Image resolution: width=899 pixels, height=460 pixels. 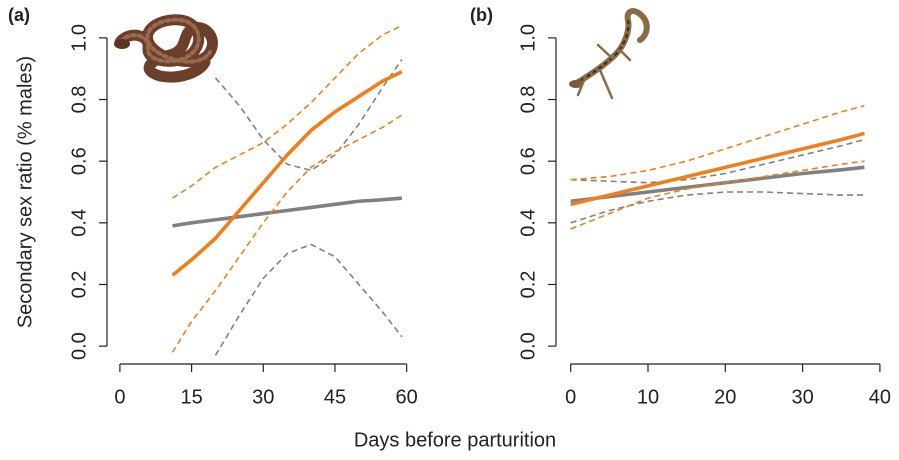 I want to click on x-tick-label: 15, so click(x=191, y=397).